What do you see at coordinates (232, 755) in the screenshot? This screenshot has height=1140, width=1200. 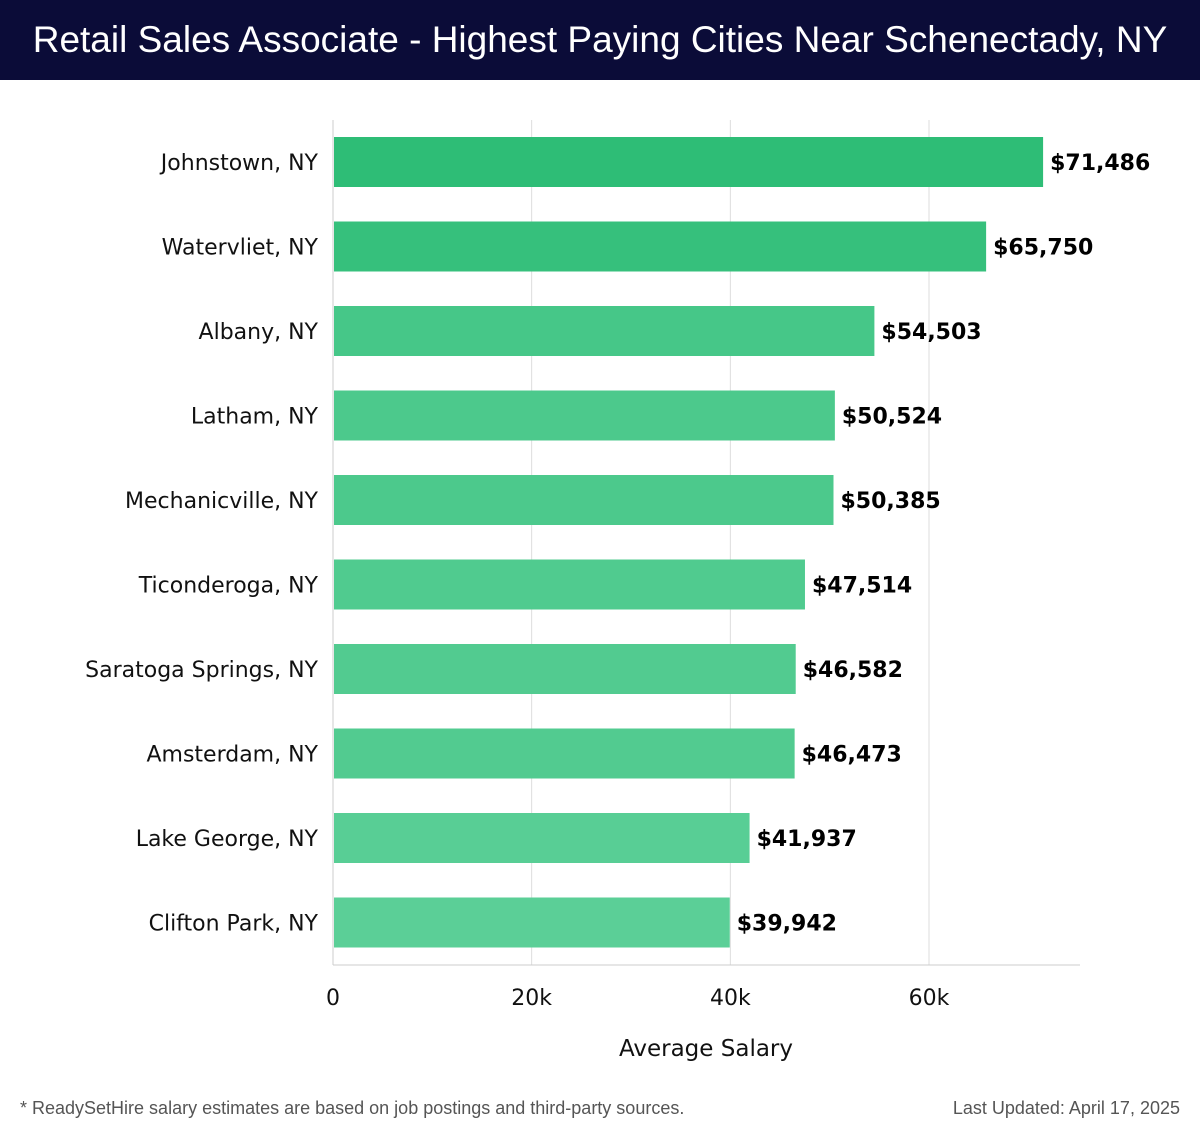 I see `category-label: Amsterdam, NY` at bounding box center [232, 755].